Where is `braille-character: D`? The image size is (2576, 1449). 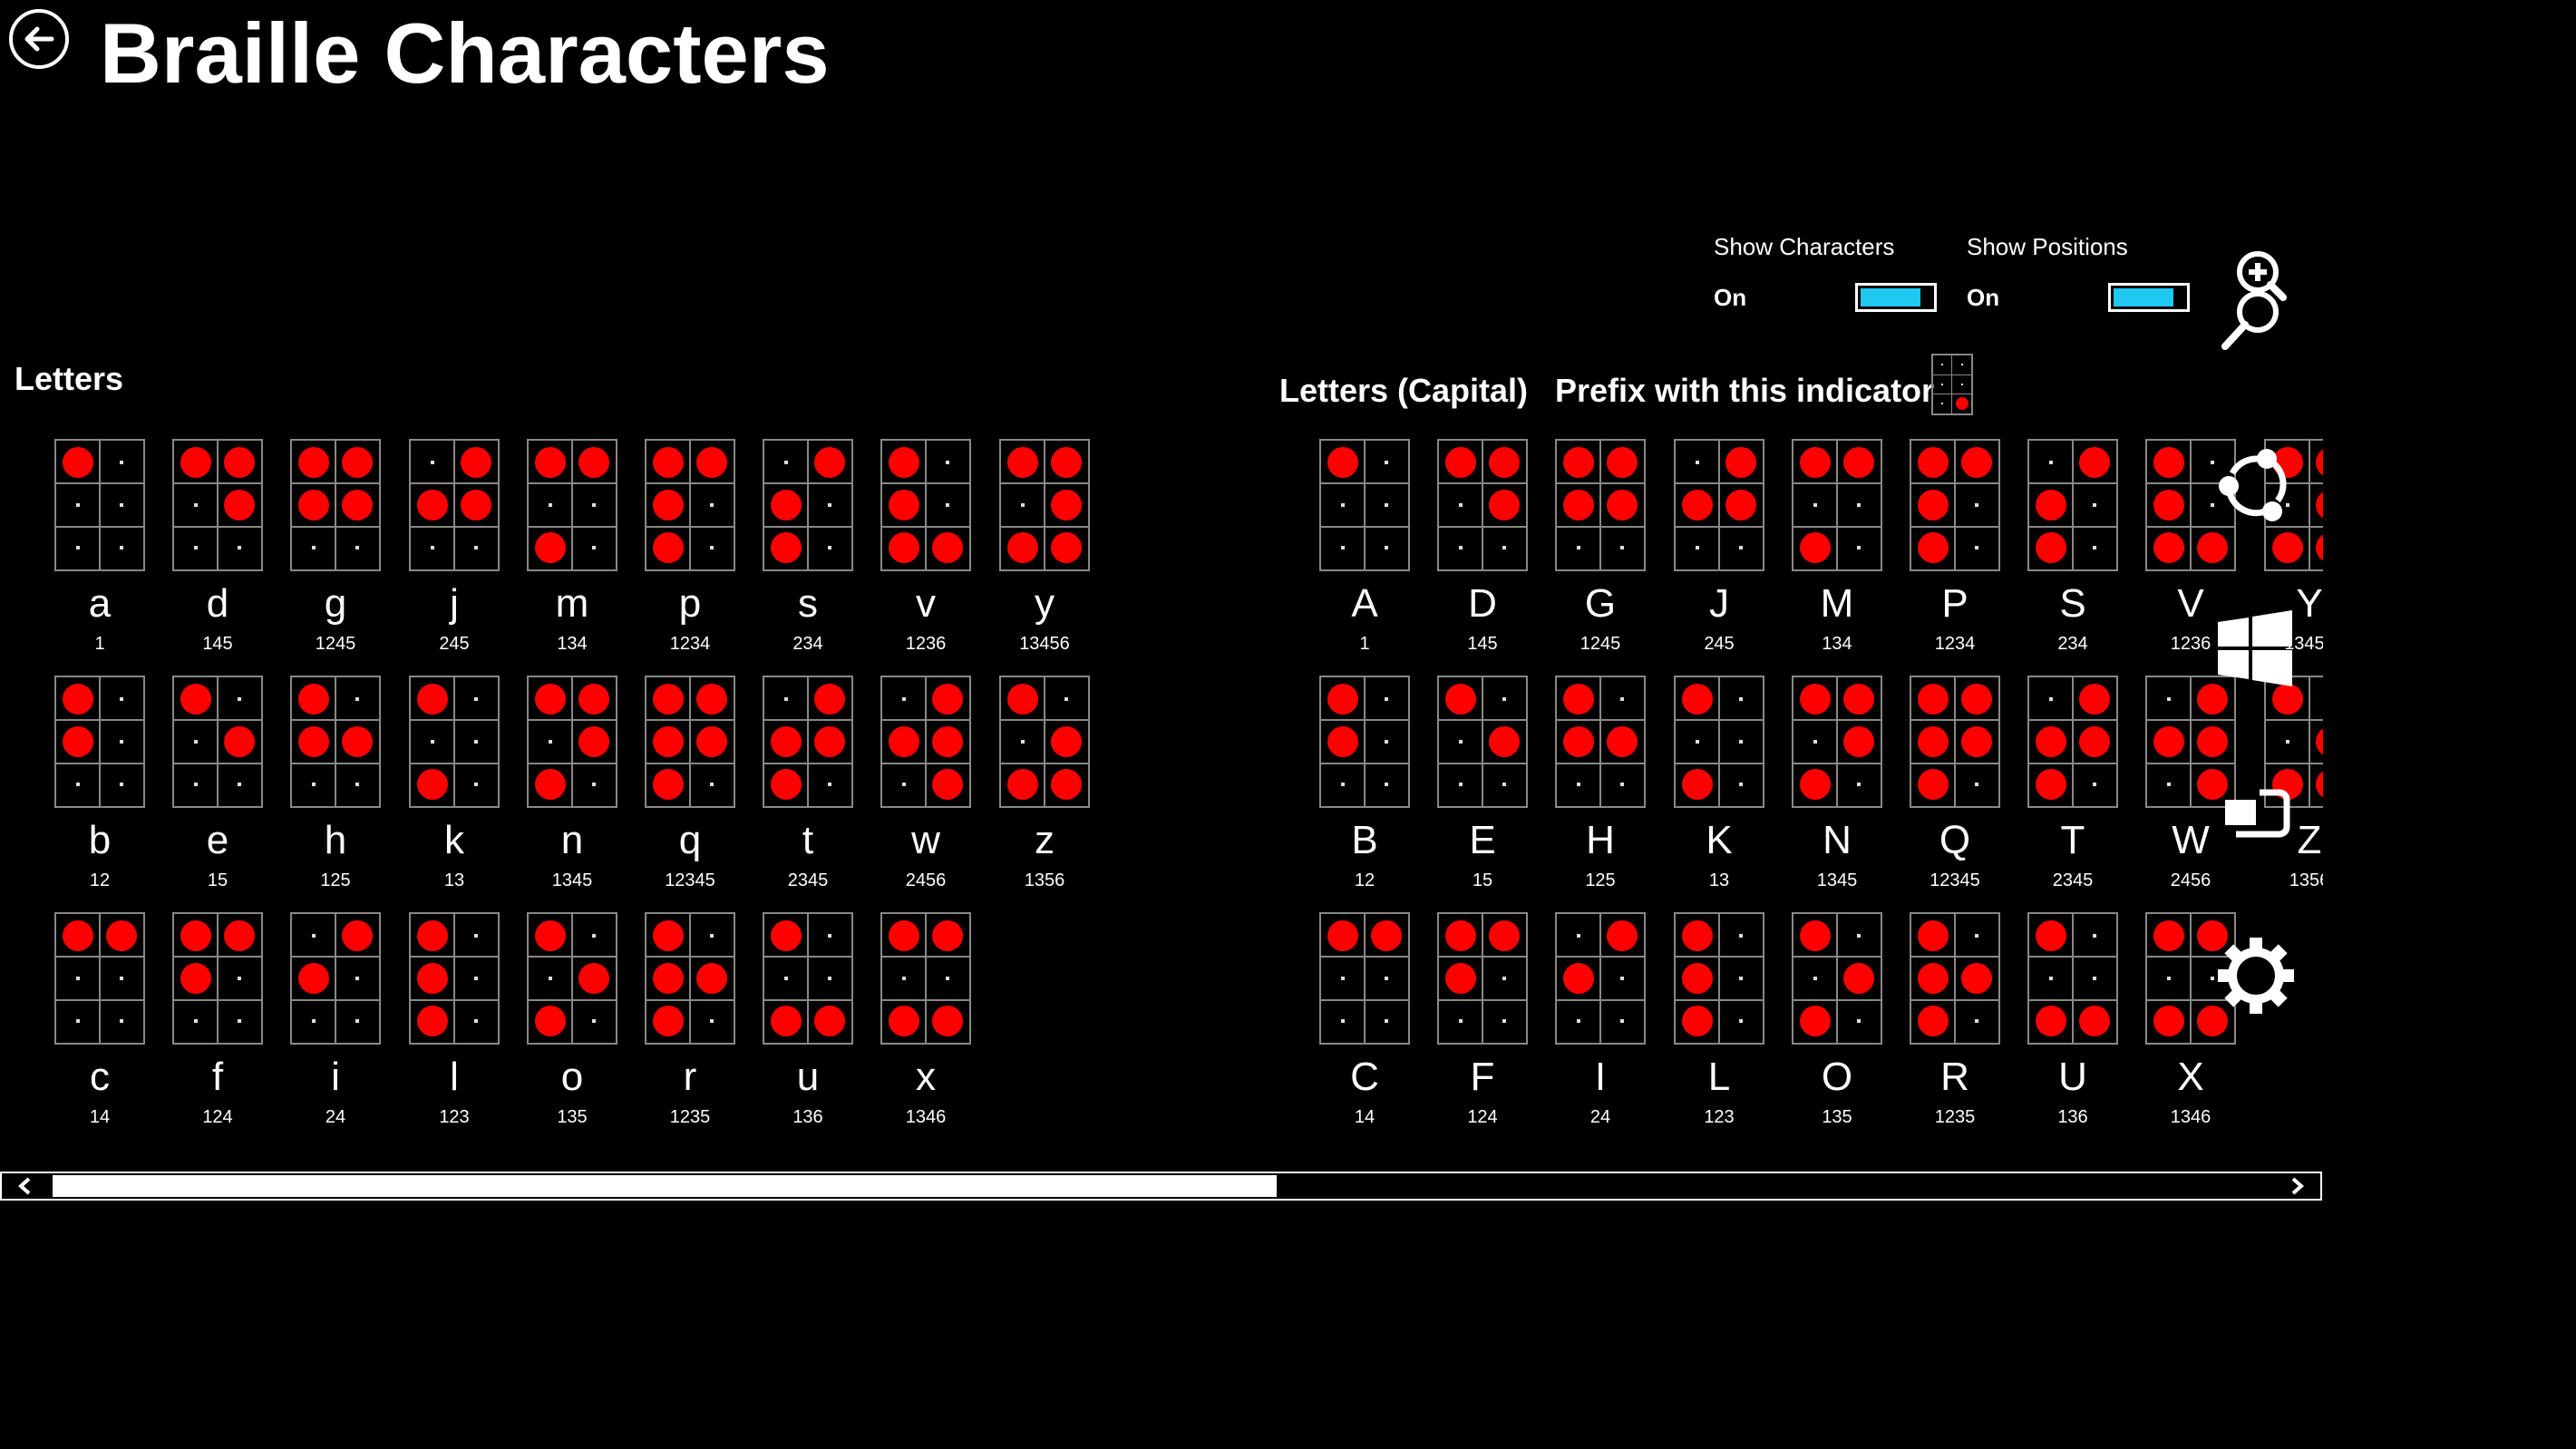
braille-character: D is located at coordinates (1482, 603).